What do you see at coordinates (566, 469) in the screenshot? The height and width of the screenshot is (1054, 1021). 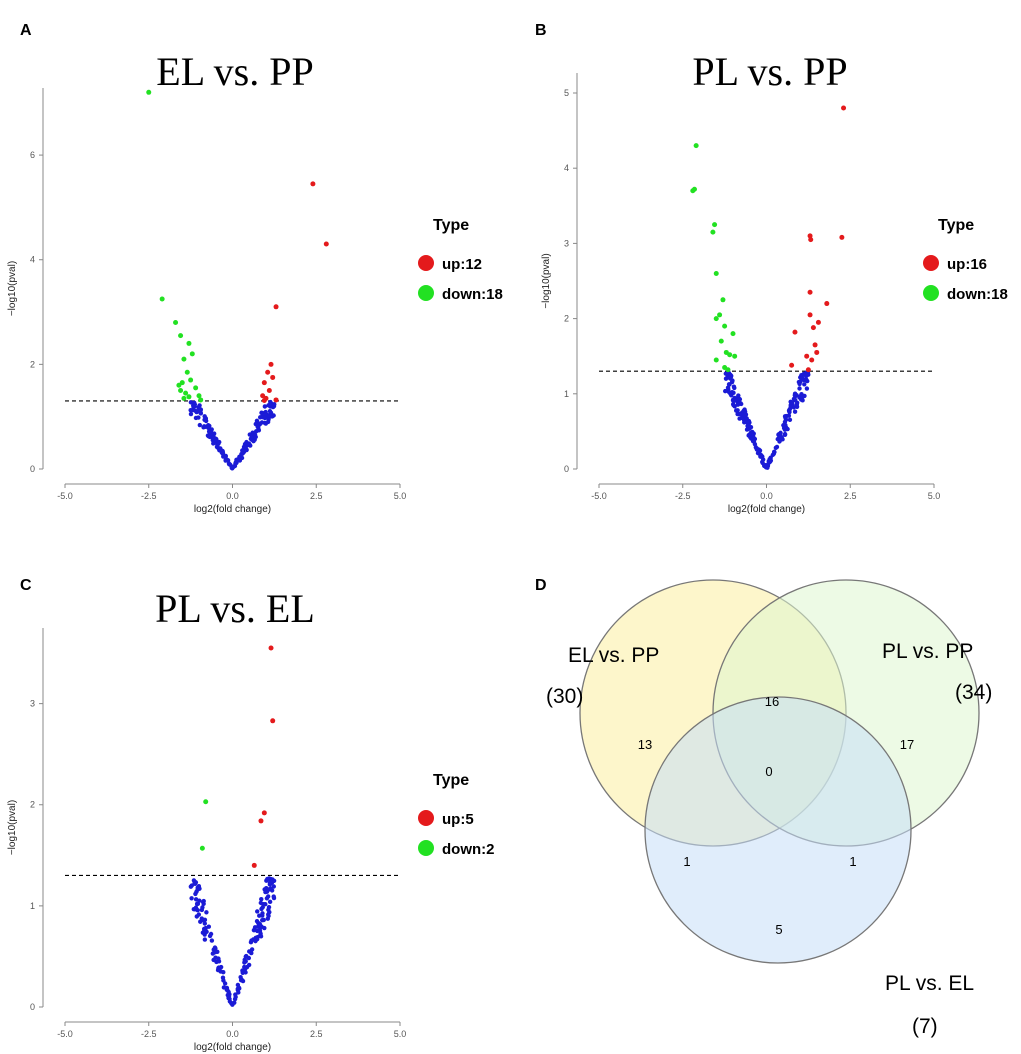 I see `y-tick-label: 0` at bounding box center [566, 469].